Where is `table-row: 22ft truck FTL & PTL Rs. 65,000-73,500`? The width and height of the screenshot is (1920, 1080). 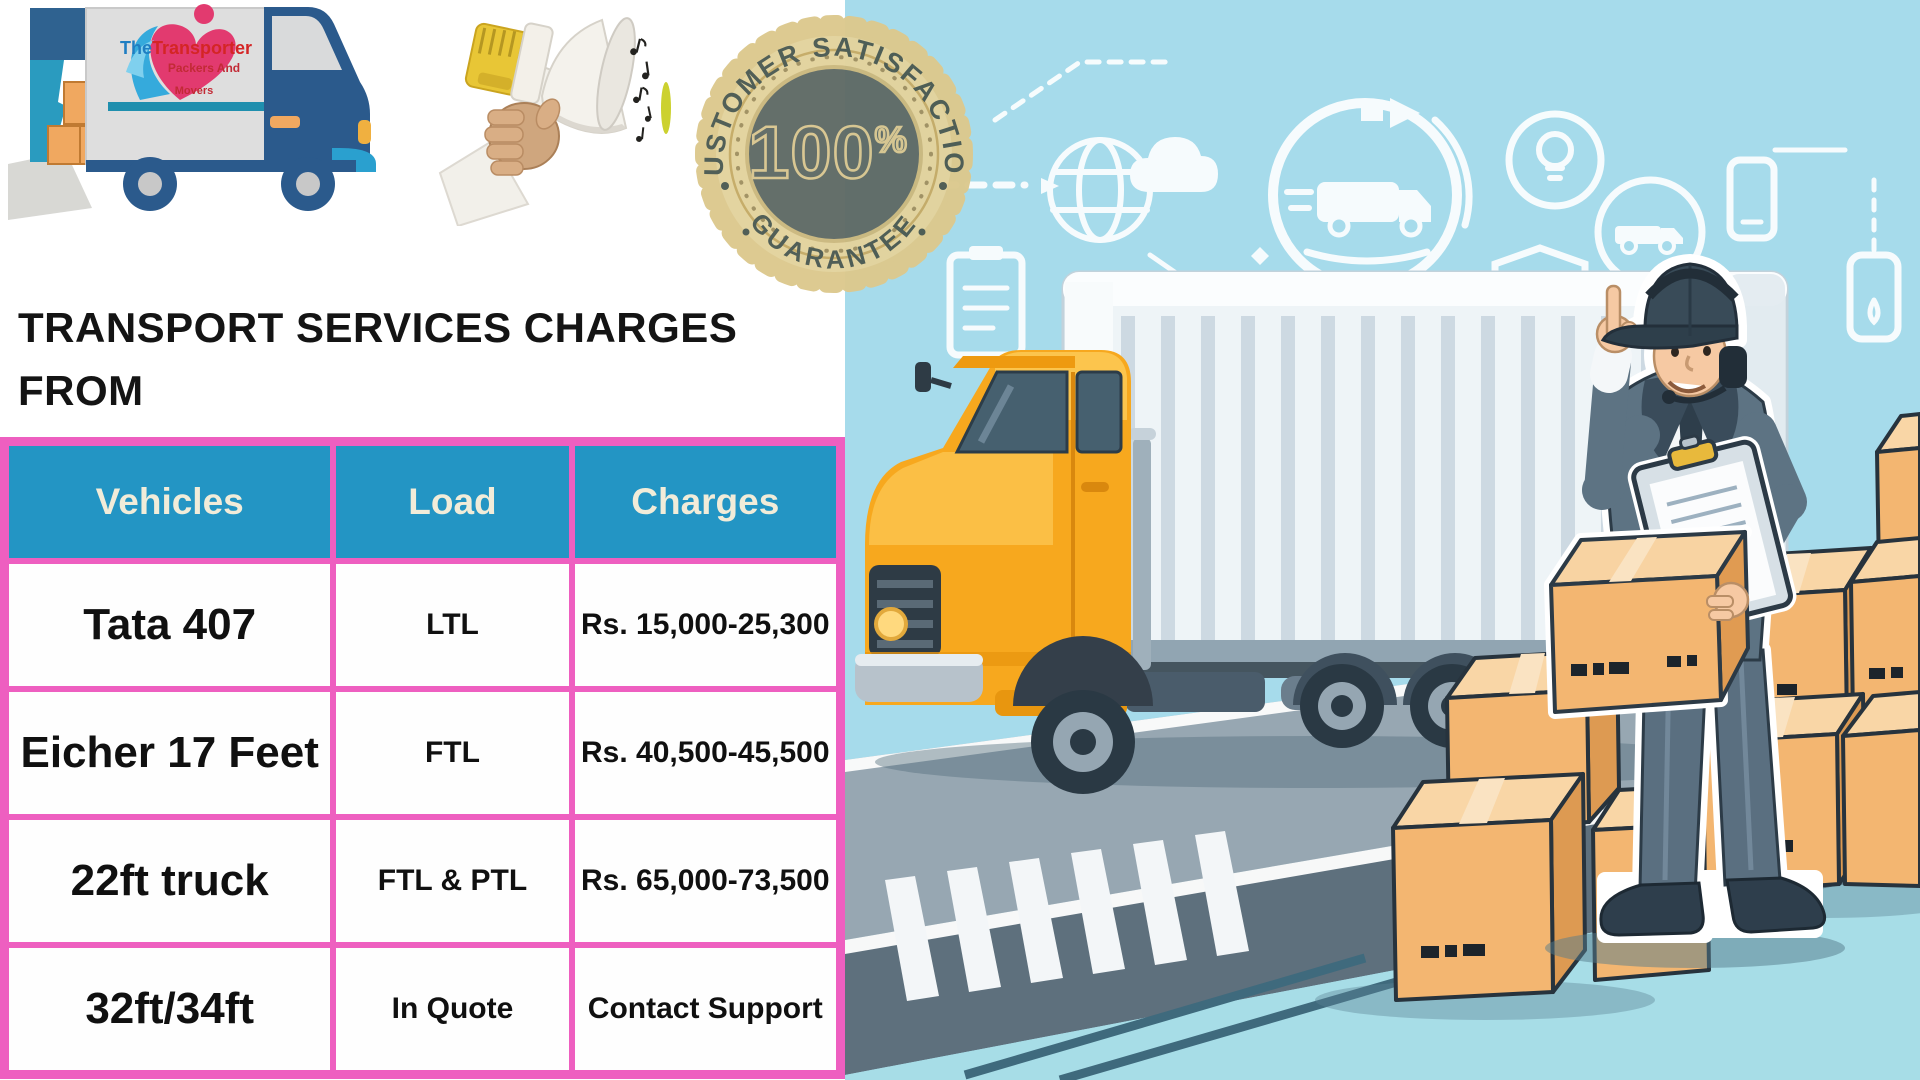 table-row: 22ft truck FTL & PTL Rs. 65,000-73,500 is located at coordinates (422, 881).